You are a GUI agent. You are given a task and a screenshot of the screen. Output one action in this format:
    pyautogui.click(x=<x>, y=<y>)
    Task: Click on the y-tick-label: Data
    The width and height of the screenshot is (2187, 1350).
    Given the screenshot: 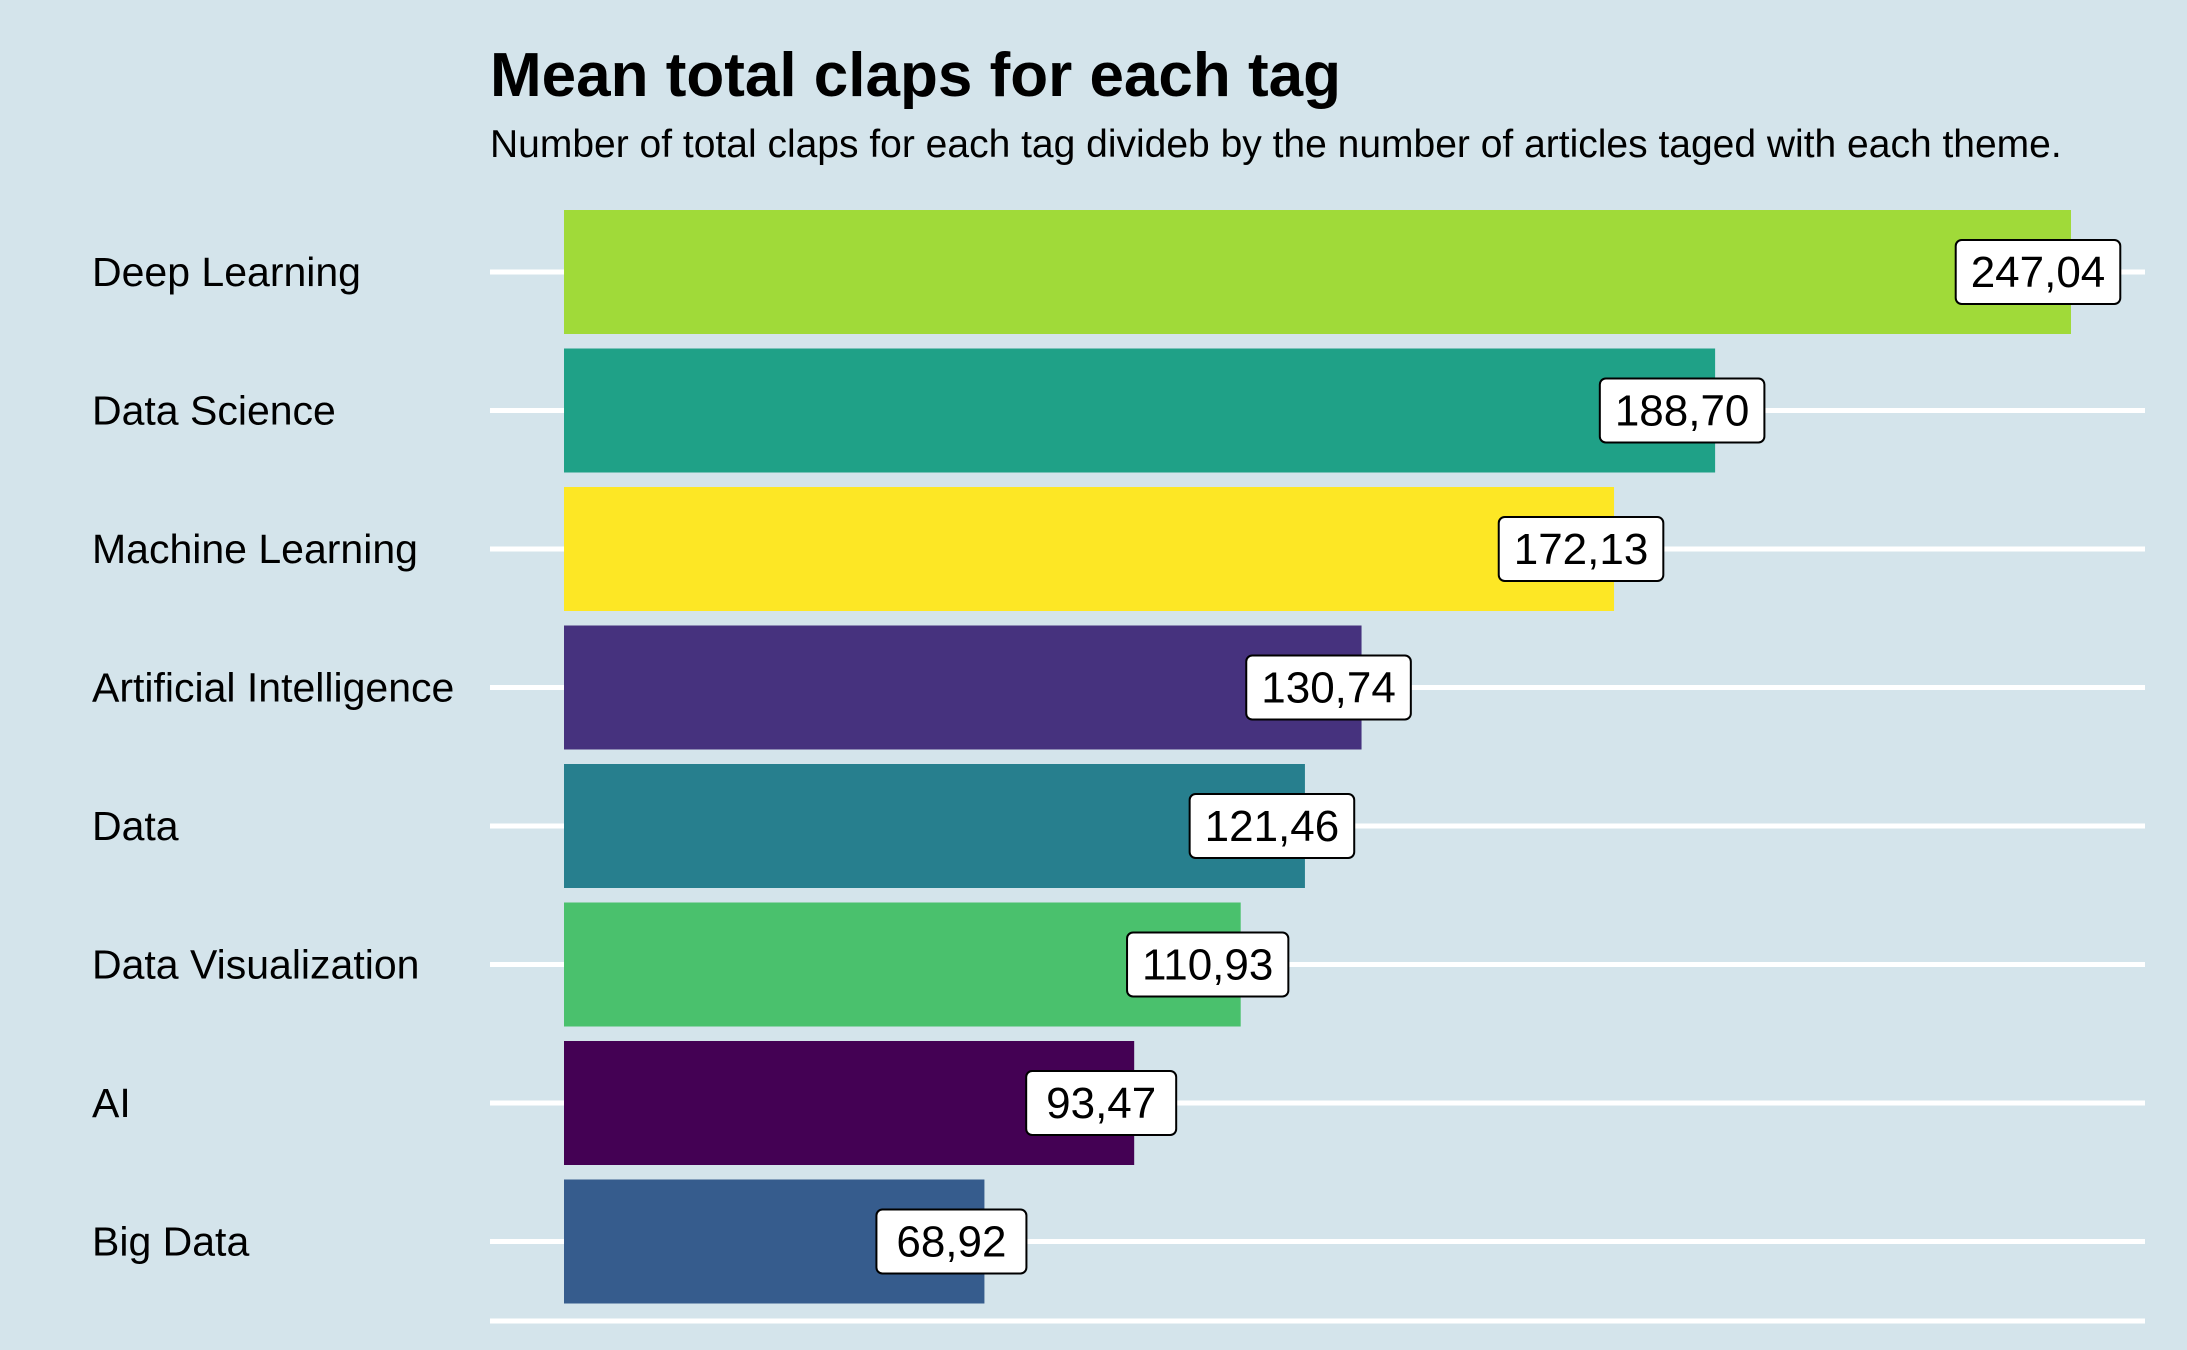 What is the action you would take?
    pyautogui.click(x=135, y=826)
    